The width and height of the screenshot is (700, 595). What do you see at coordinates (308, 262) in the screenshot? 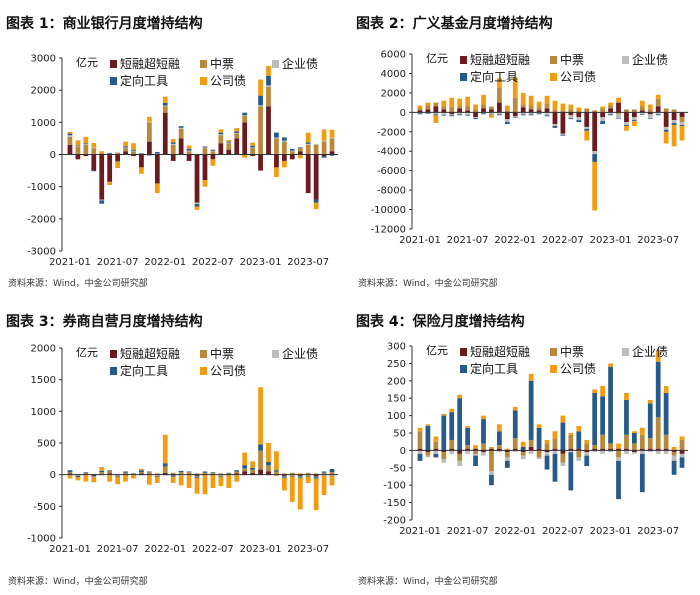
I see `x-tick-label: 2023-07` at bounding box center [308, 262].